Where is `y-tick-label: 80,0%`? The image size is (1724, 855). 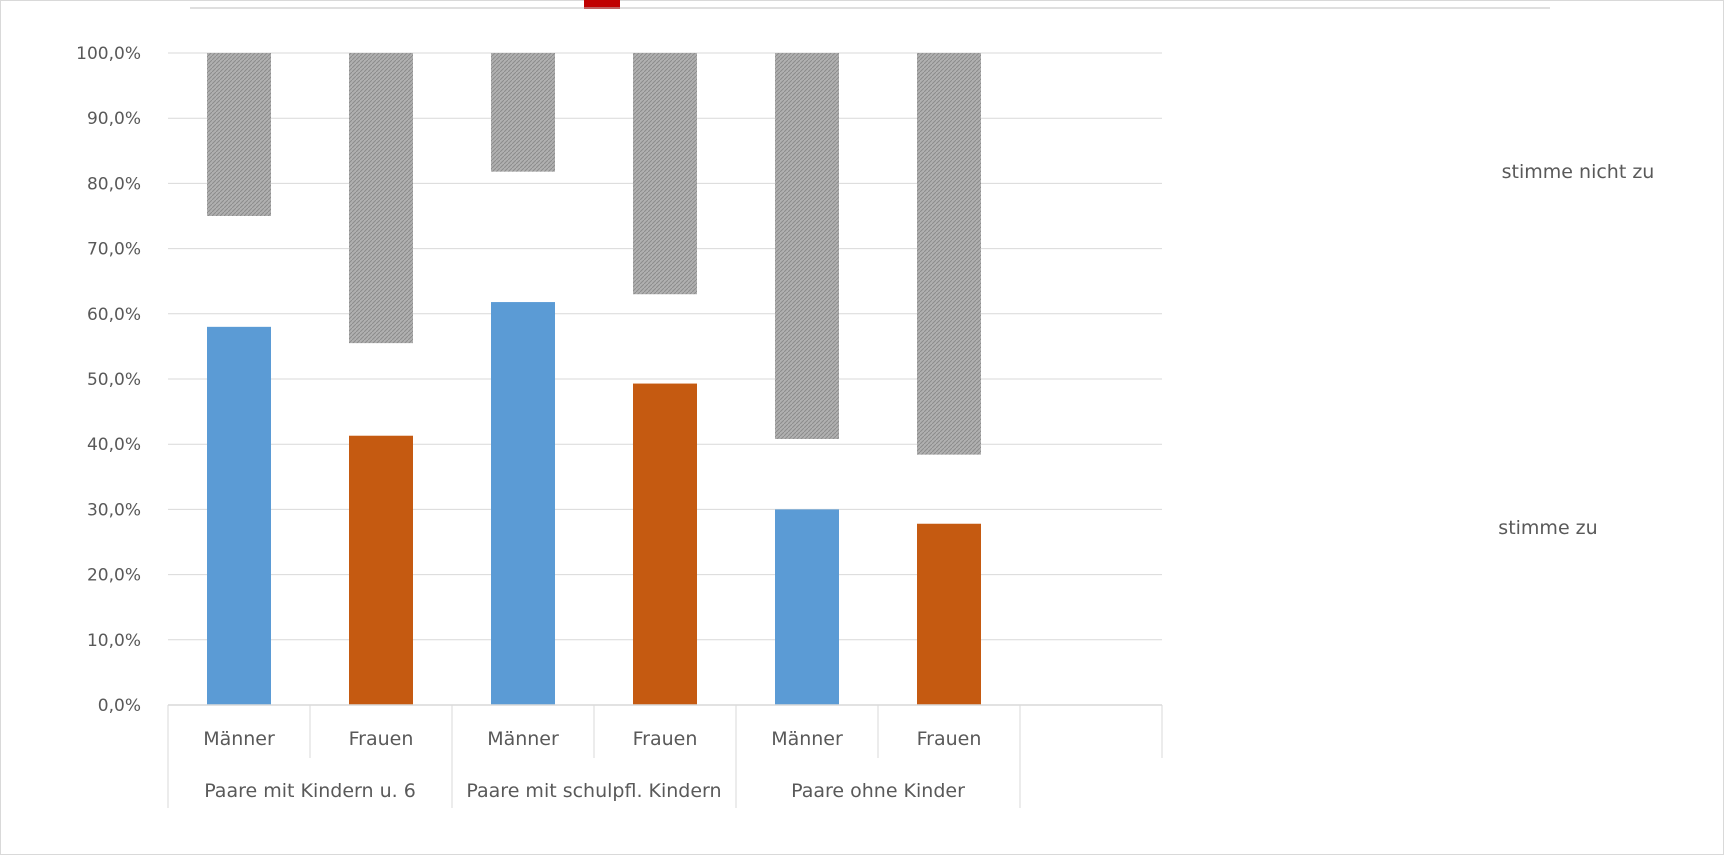
y-tick-label: 80,0% is located at coordinates (114, 184).